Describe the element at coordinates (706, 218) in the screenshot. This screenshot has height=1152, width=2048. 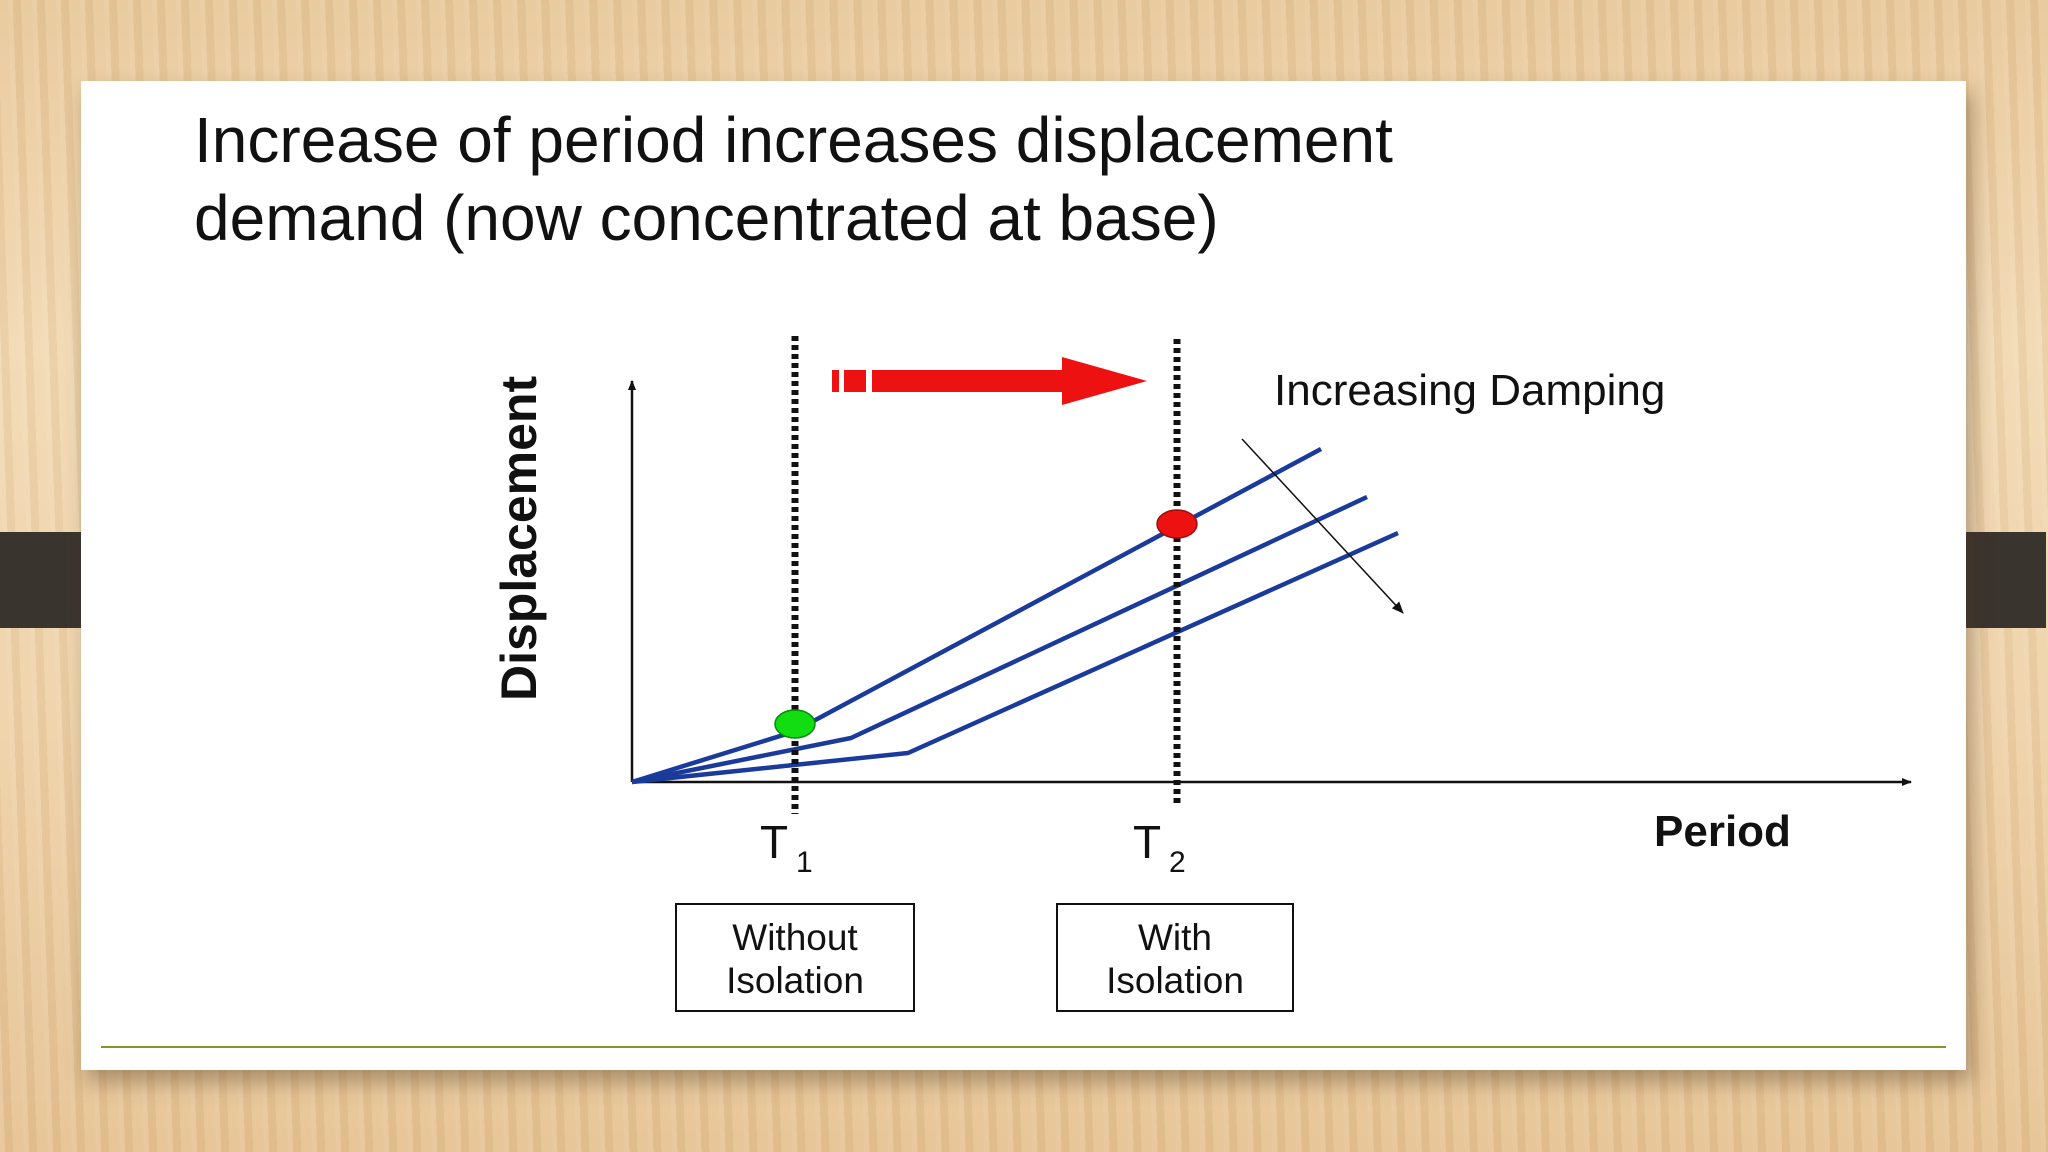
I see `title-line-2: demand (now concentrated at base)` at that location.